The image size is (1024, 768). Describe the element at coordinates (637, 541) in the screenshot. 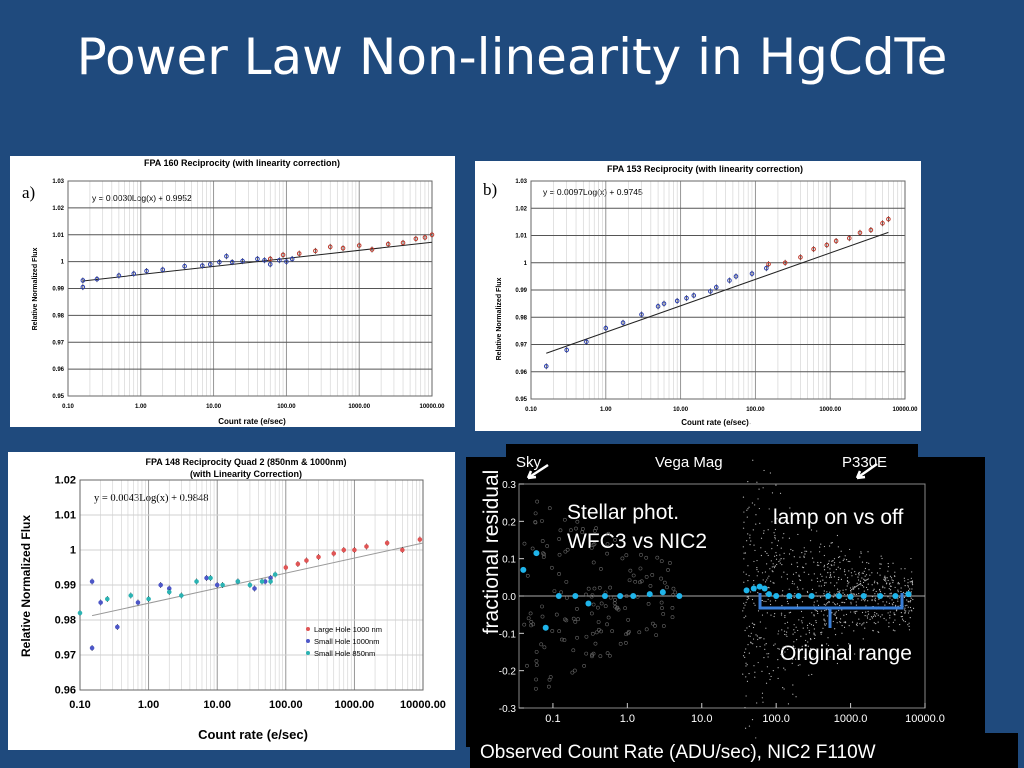

I see `annotation-wfc3-vs-nic2: WFC3 vs NIC2` at that location.